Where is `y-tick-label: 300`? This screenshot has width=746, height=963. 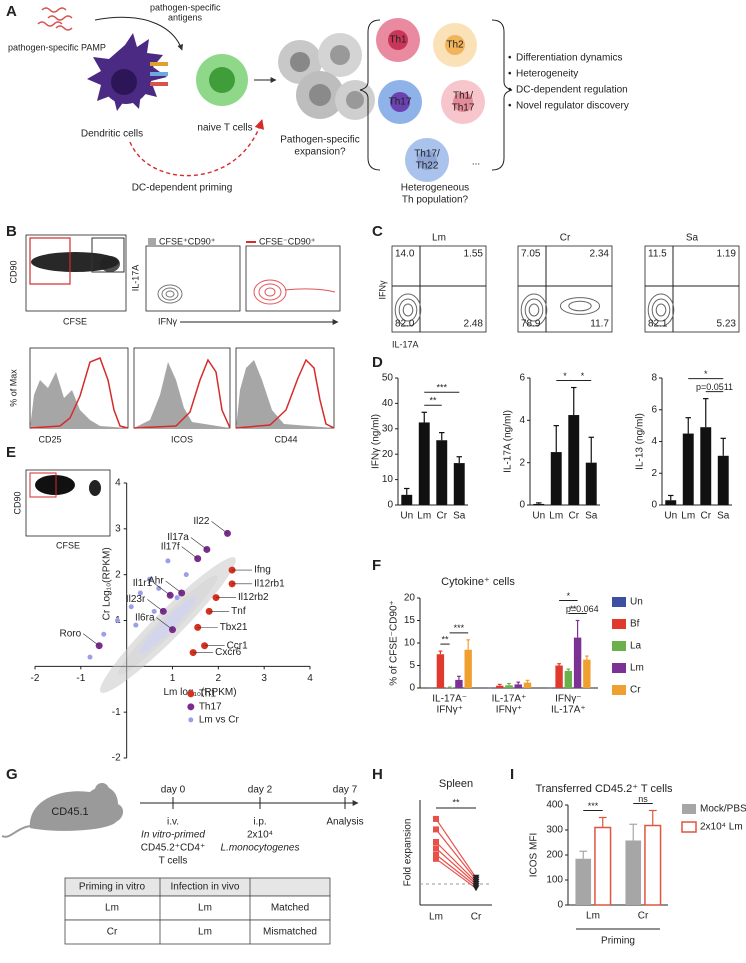 y-tick-label: 300 is located at coordinates (554, 830).